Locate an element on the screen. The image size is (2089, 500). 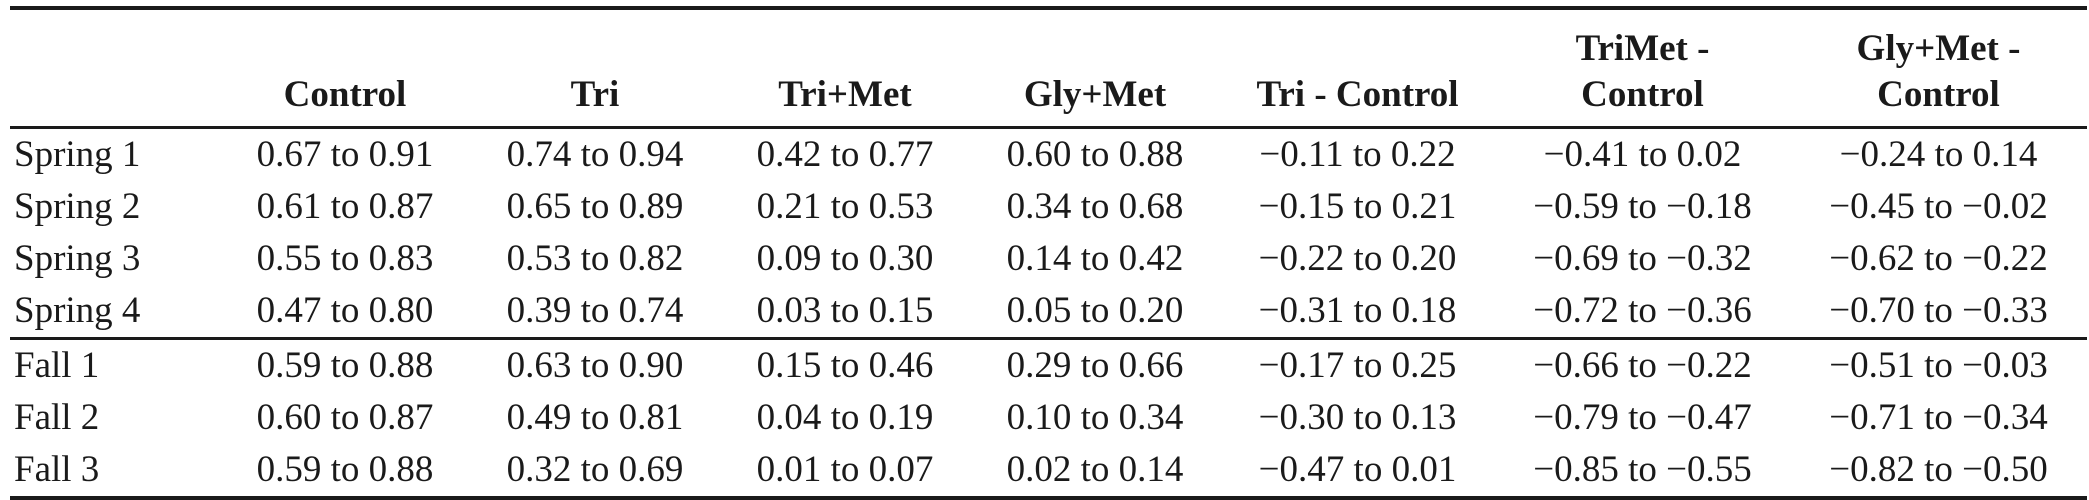
cell-tri-met: 0.21 to 0.53 is located at coordinates (845, 206).